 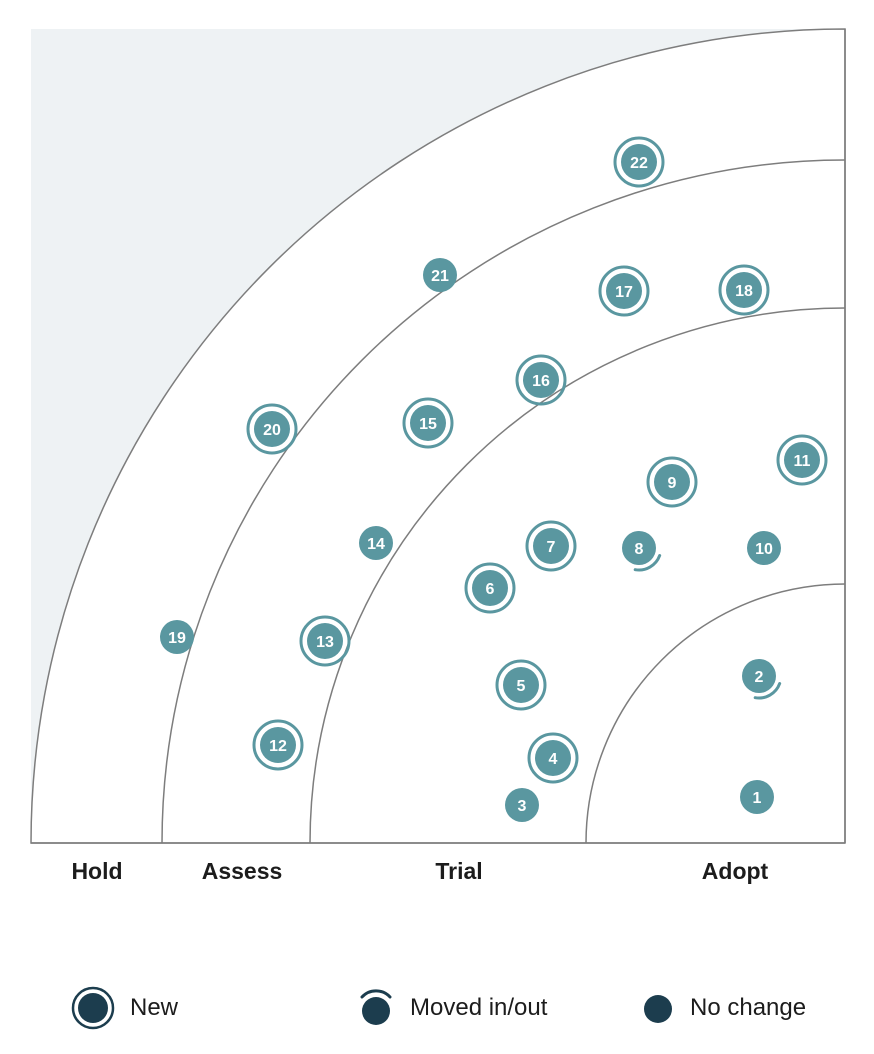 I want to click on legend-label-new: New, so click(x=154, y=1007).